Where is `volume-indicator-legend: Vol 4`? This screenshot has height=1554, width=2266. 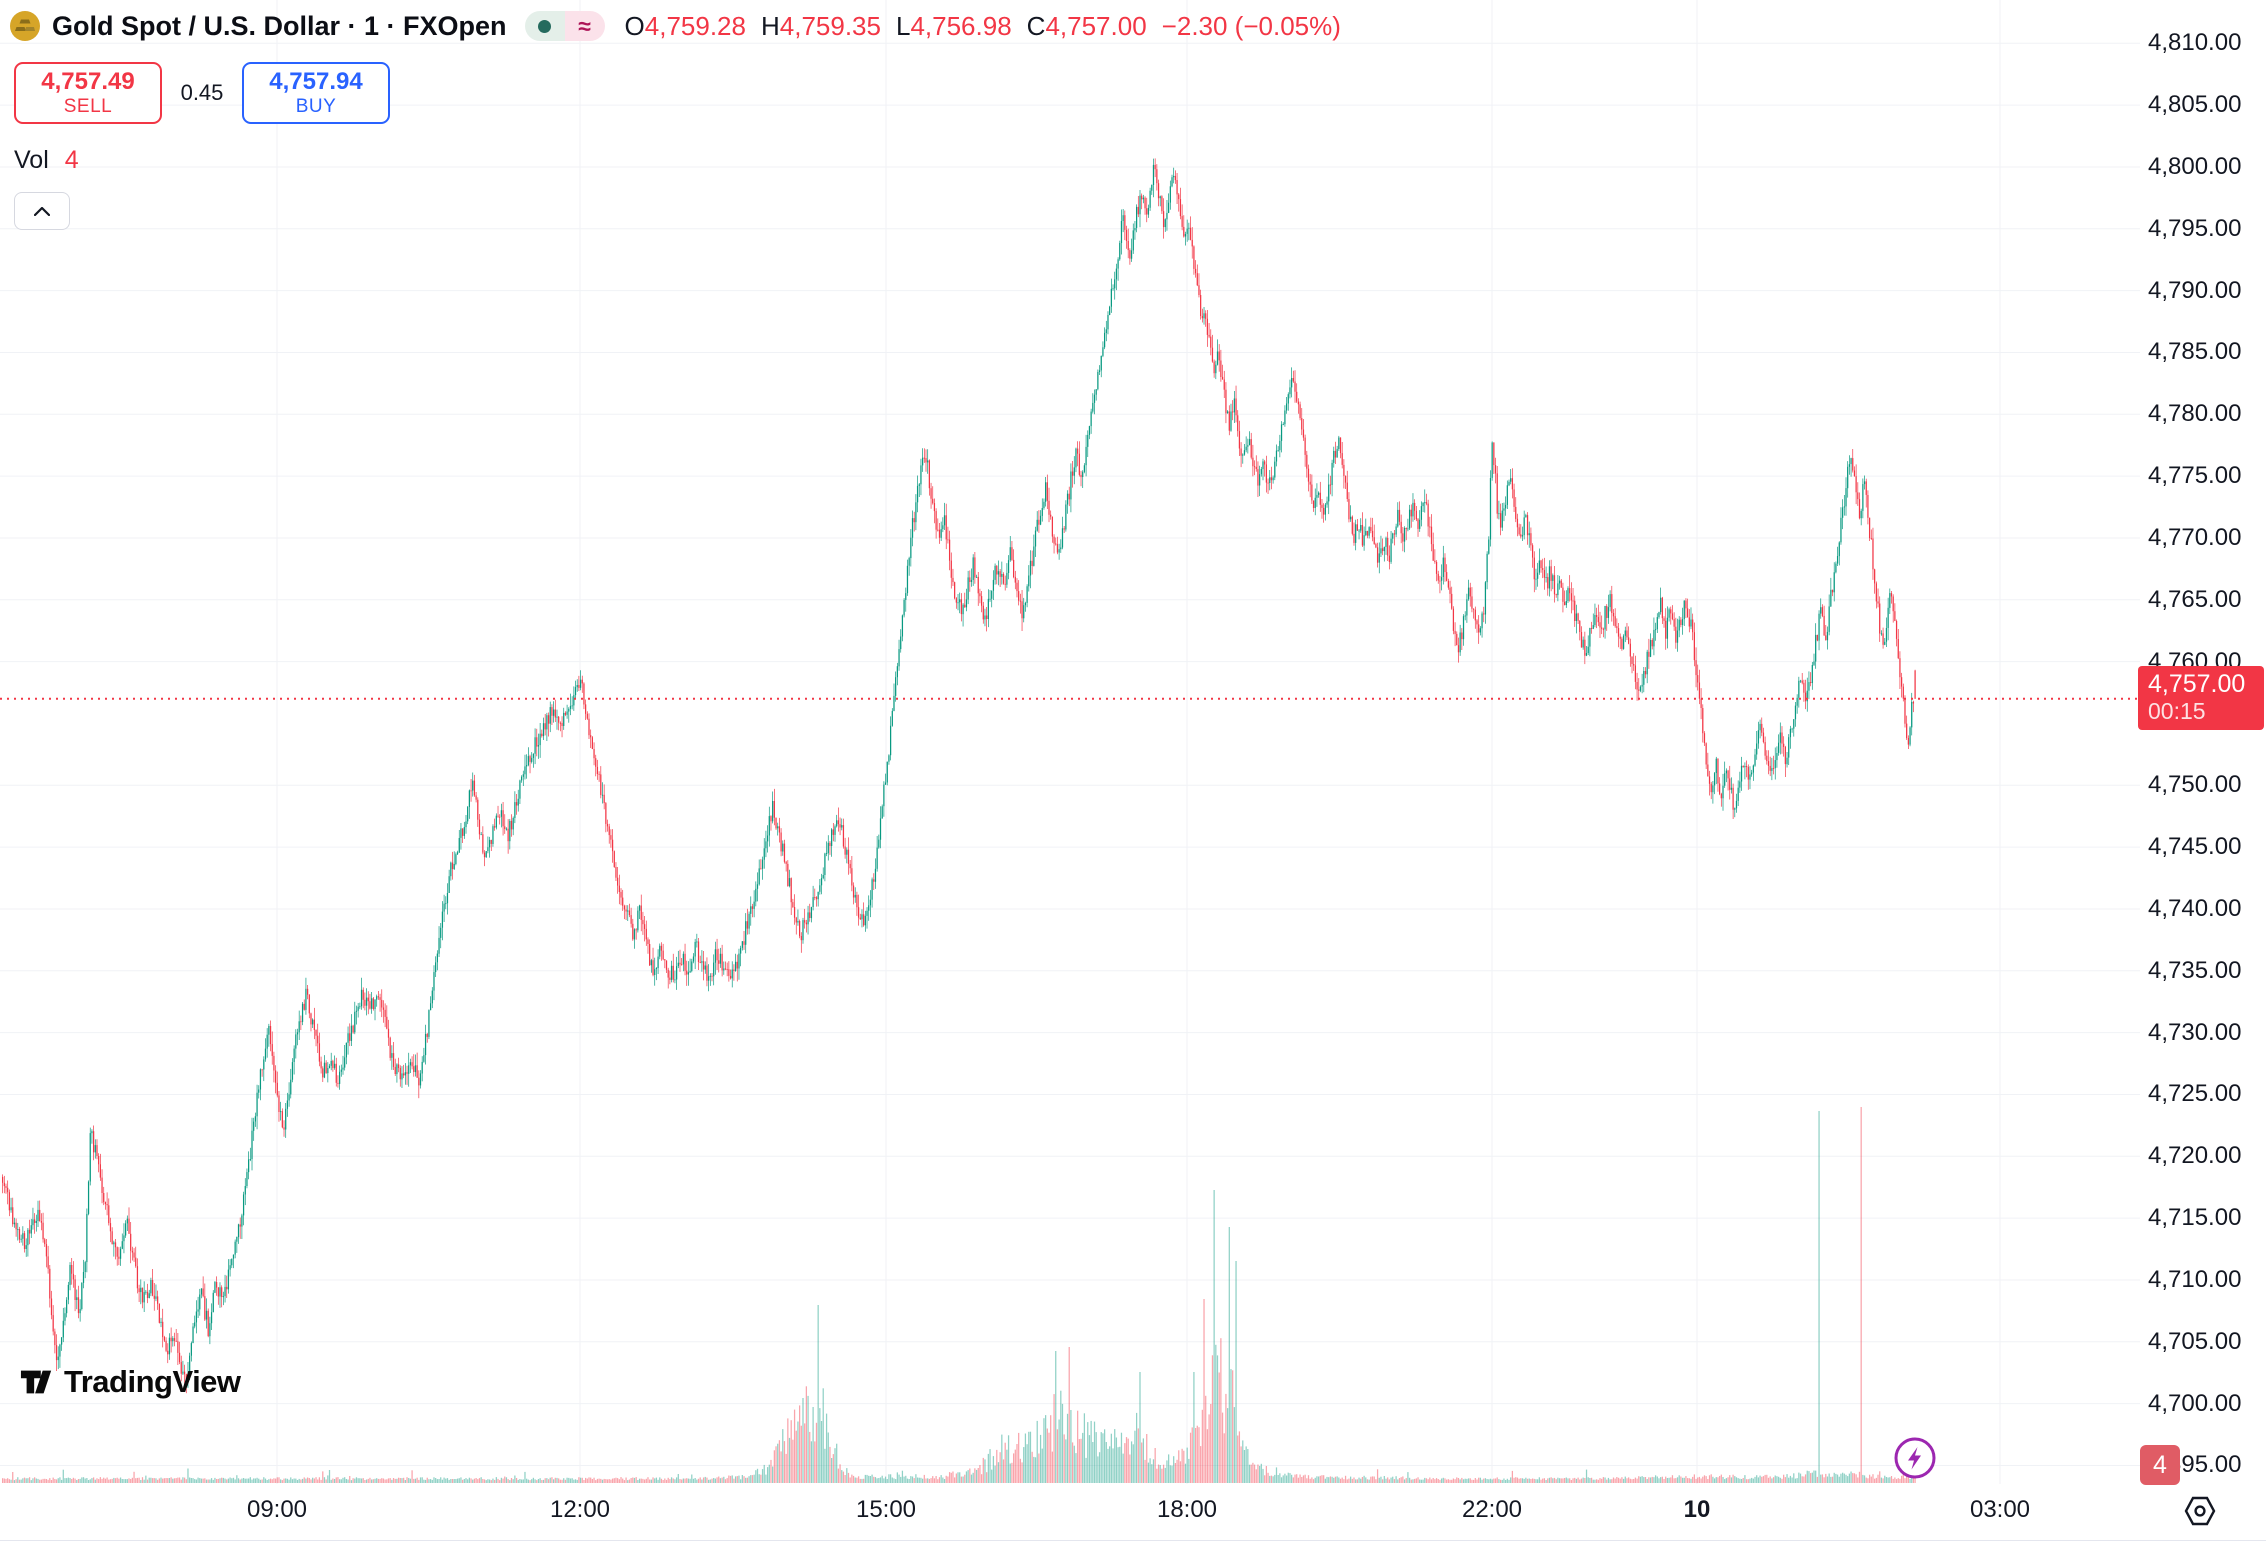 volume-indicator-legend: Vol 4 is located at coordinates (46, 160).